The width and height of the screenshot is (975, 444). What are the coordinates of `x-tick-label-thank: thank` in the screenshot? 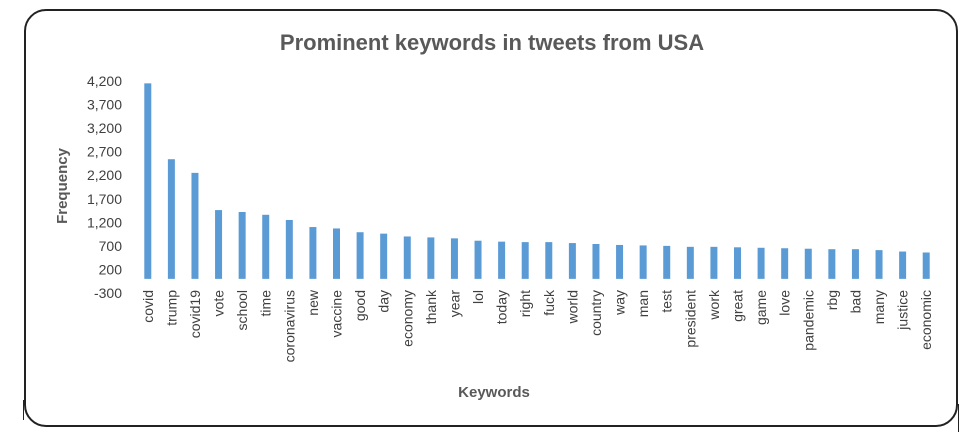 It's located at (431, 306).